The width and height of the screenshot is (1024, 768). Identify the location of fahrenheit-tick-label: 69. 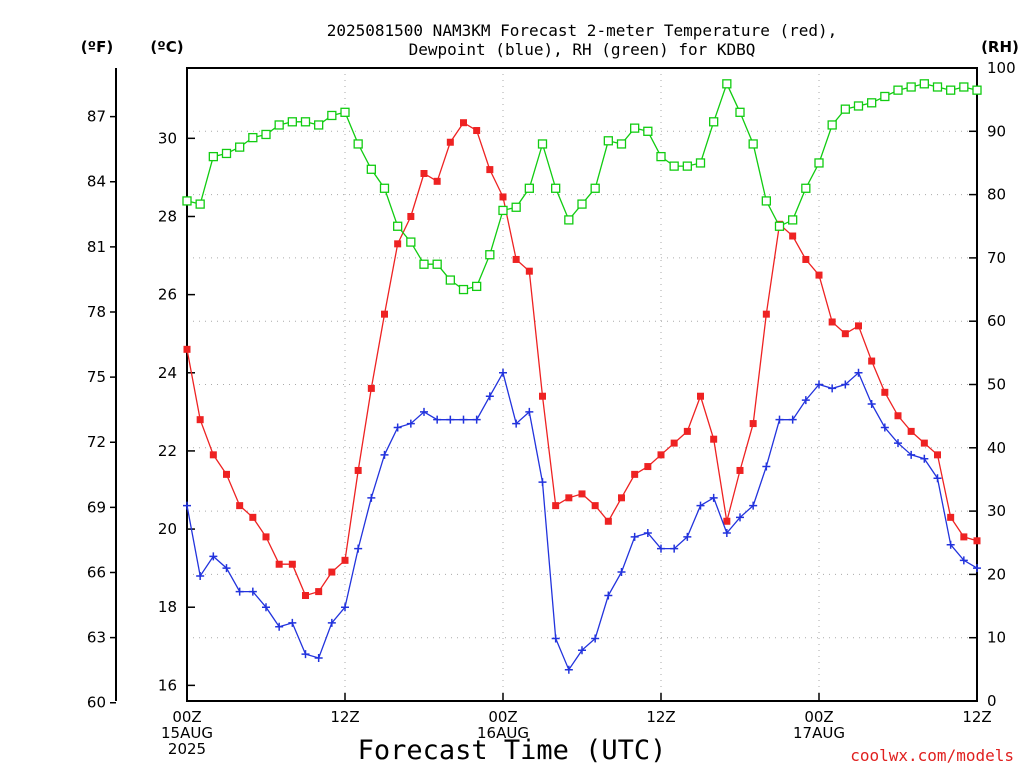
(96, 507).